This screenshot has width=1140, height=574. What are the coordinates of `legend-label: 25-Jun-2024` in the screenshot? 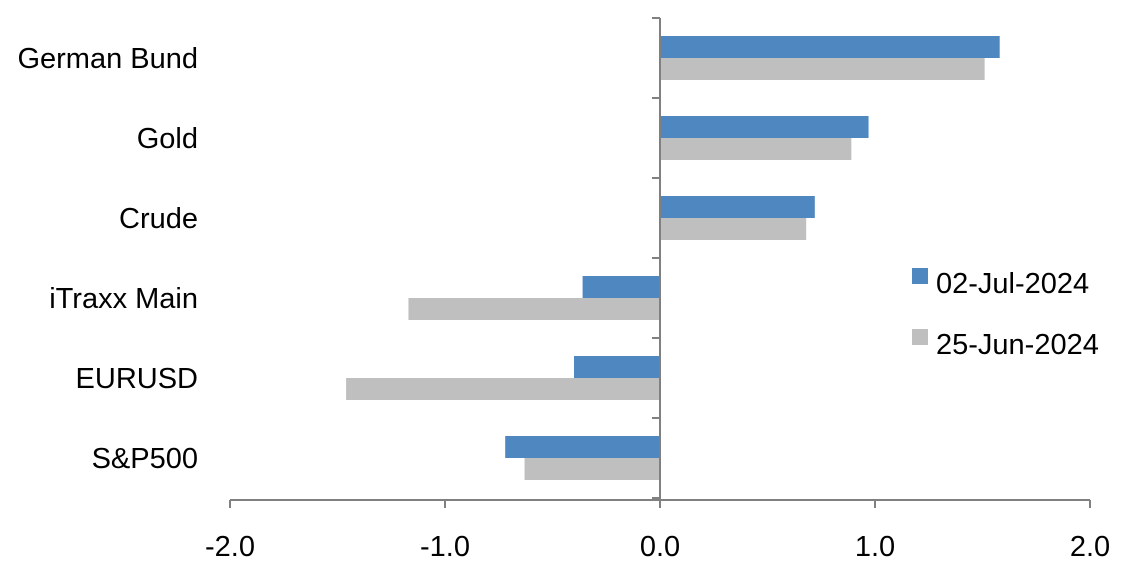 It's located at (1017, 345).